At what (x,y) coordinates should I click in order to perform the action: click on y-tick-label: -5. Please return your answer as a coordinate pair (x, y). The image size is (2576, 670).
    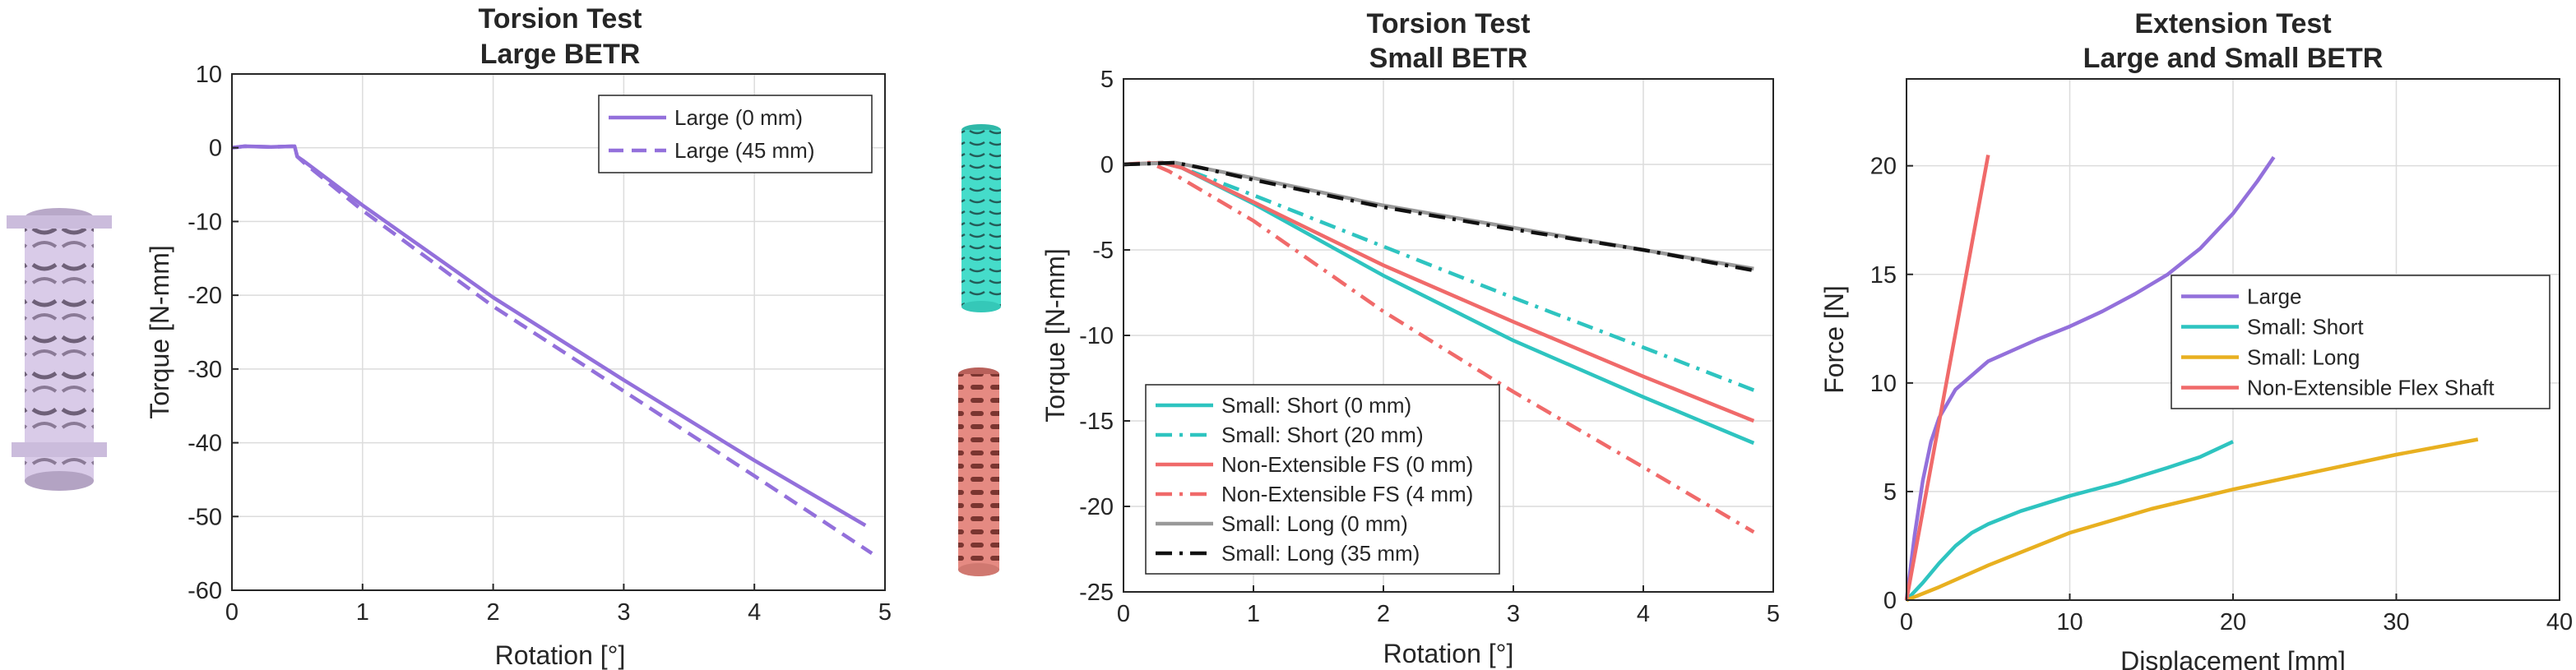
    Looking at the image, I should click on (1103, 251).